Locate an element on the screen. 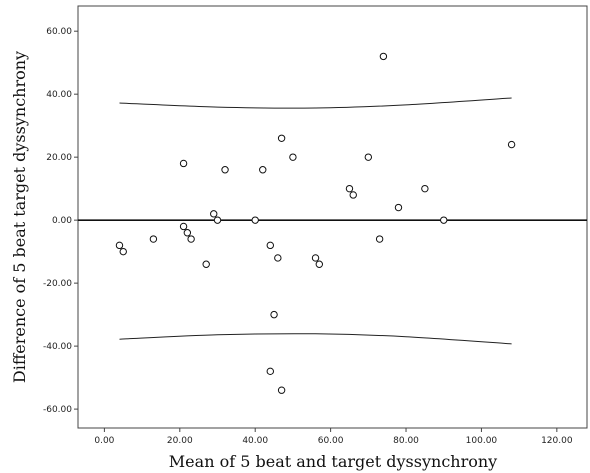  upper-limit-curve is located at coordinates (315, 103).